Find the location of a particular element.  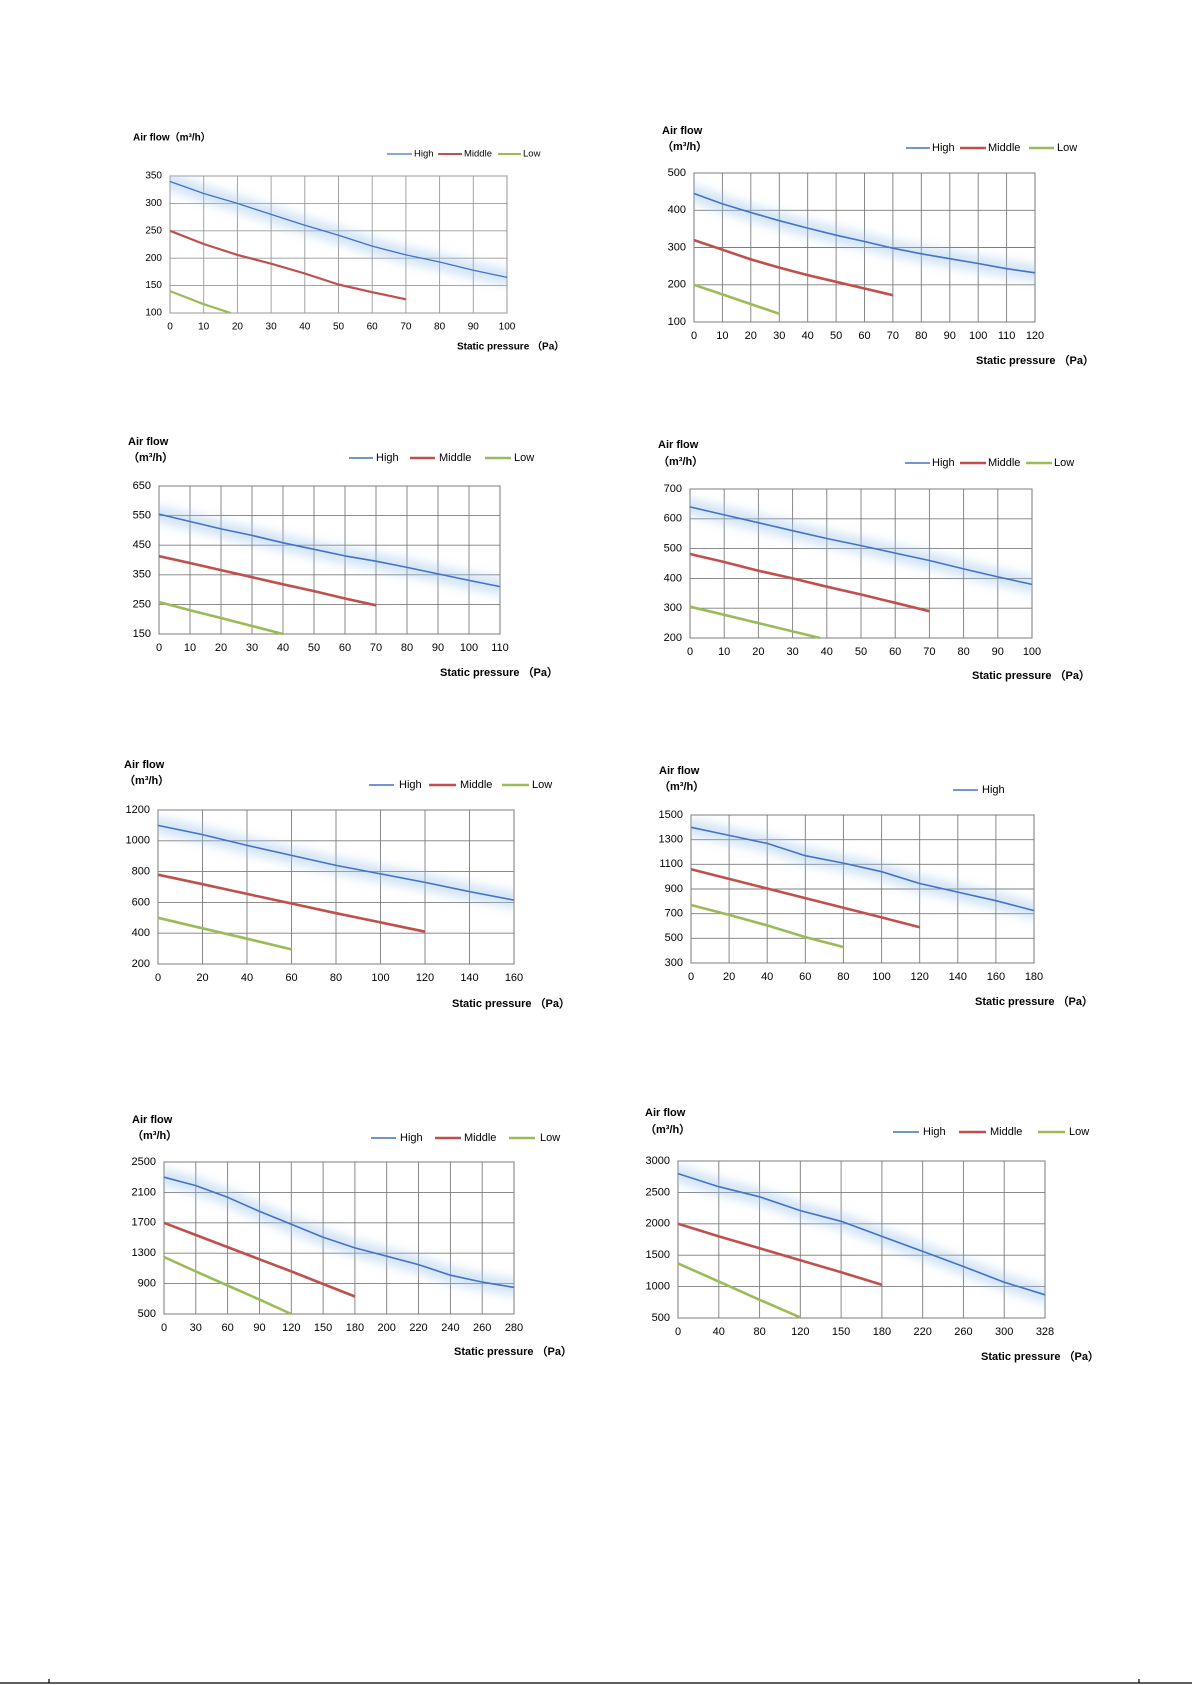

y-tick-label: 1700 is located at coordinates (144, 1223).